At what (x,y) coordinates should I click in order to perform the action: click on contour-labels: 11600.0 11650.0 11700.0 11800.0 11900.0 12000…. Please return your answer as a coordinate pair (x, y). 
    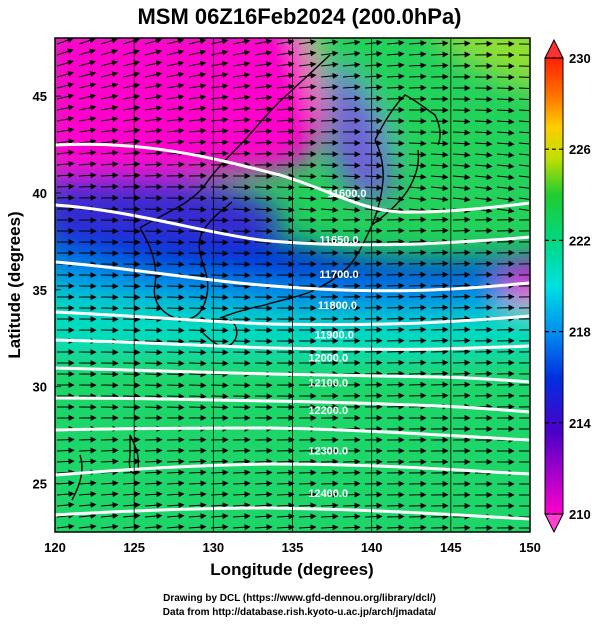
    Looking at the image, I should click on (337, 344).